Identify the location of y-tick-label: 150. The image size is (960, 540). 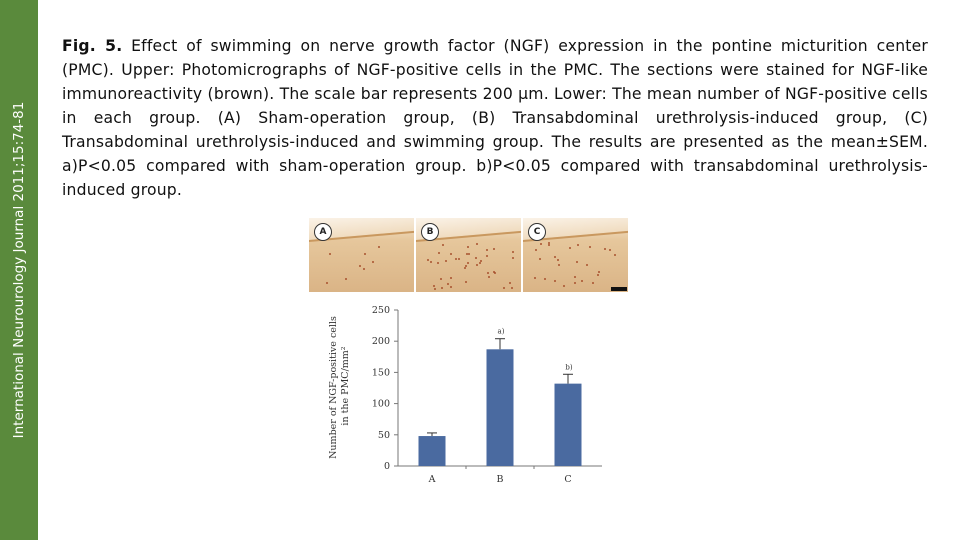
(381, 372).